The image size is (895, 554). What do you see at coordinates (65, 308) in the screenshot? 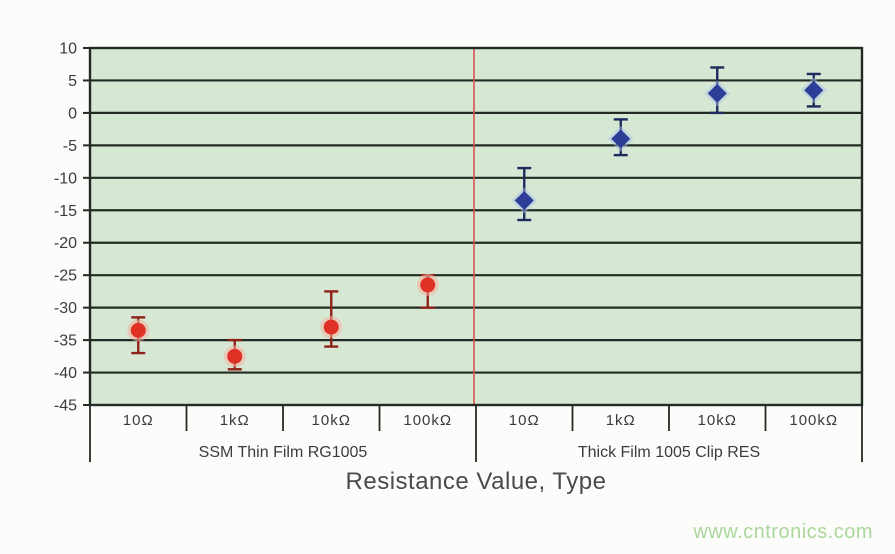
I see `y-tick-label: -30` at bounding box center [65, 308].